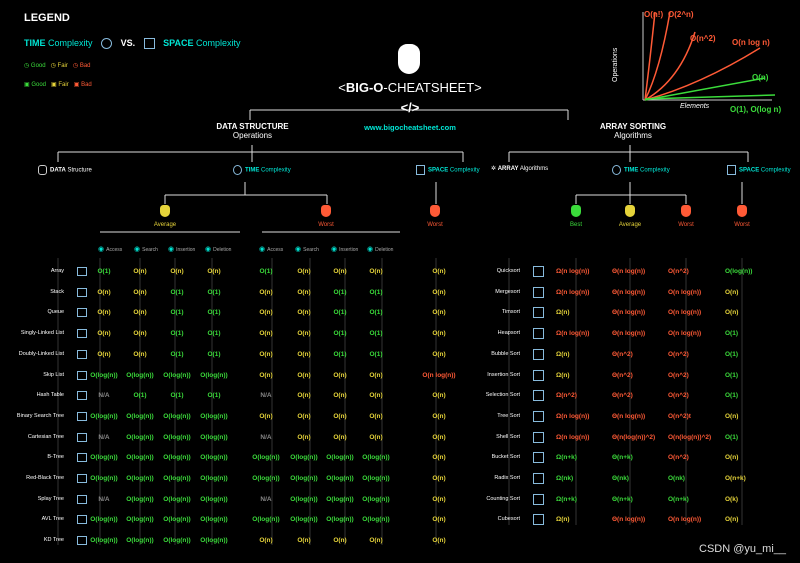 The height and width of the screenshot is (563, 800). I want to click on as-time-header: TIME Complexity, so click(641, 170).